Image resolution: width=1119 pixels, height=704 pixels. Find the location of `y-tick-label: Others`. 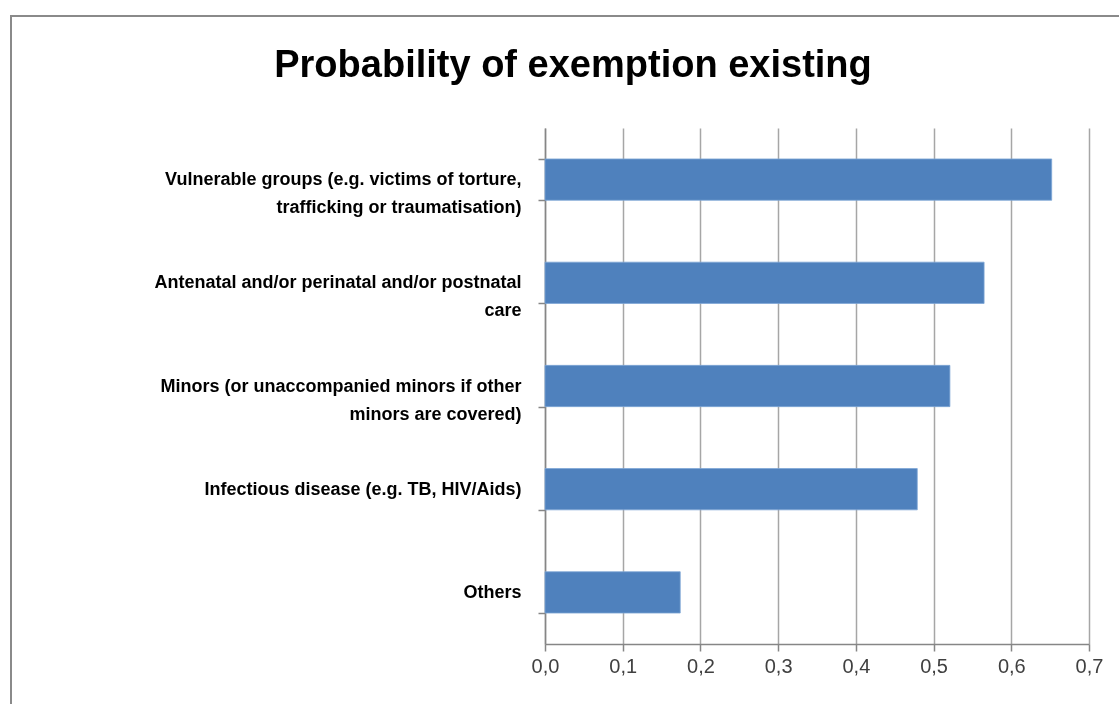

y-tick-label: Others is located at coordinates (492, 591).